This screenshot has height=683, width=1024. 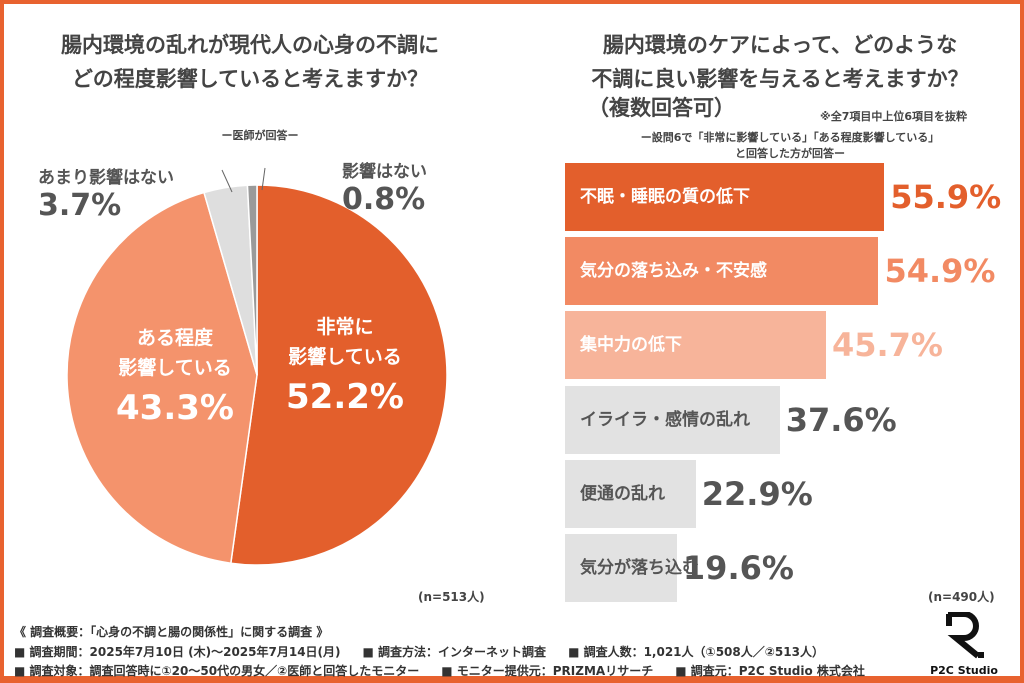 What do you see at coordinates (260, 135) in the screenshot?
I see `left-subtitle: ー医師が回答ー` at bounding box center [260, 135].